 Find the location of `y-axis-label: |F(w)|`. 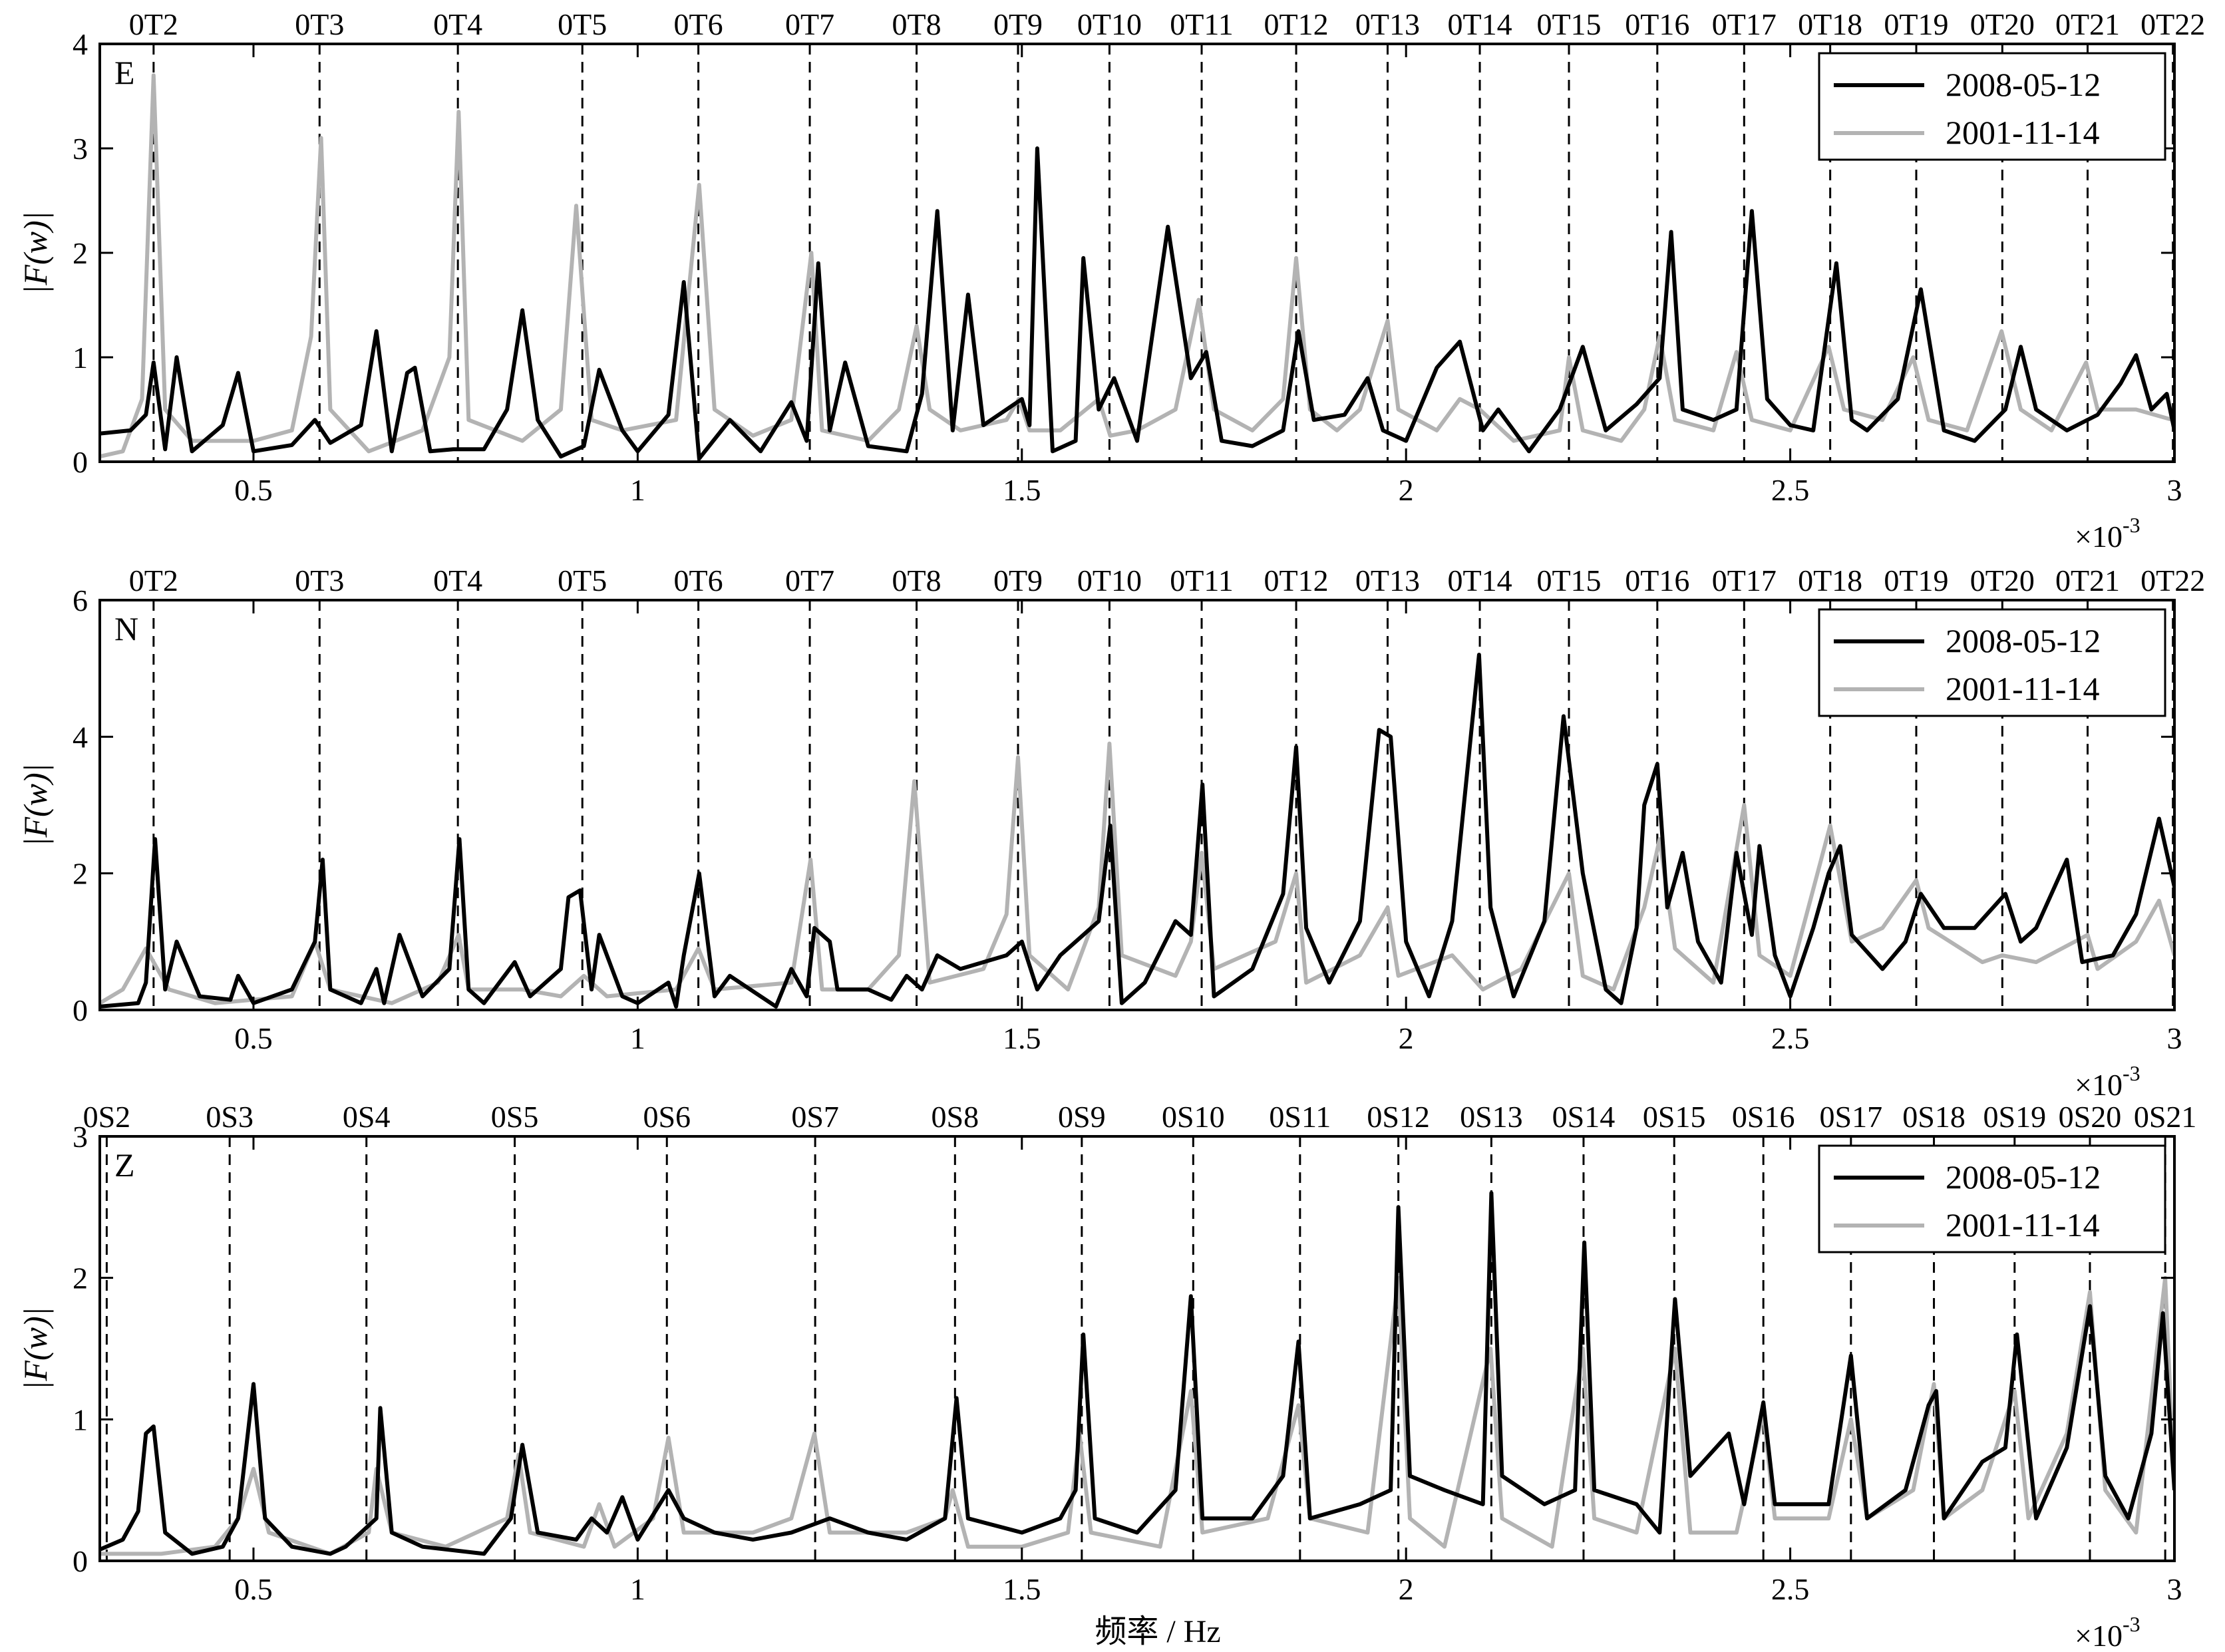

y-axis-label: |F(w)| is located at coordinates (35, 254).